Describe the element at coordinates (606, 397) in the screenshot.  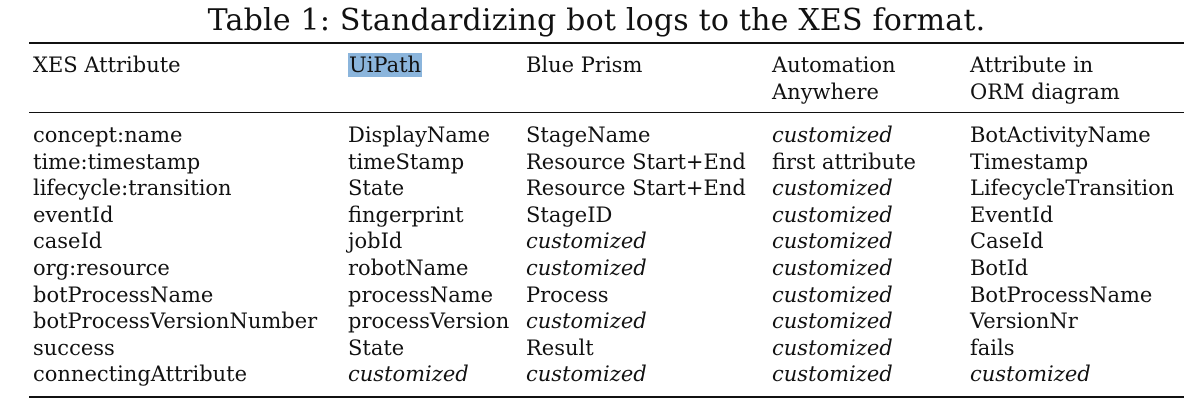
I see `bottom-rule` at that location.